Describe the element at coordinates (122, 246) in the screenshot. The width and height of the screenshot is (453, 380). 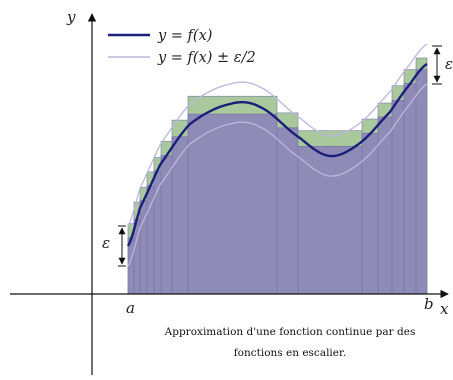
I see `epsilon-marker-left` at that location.